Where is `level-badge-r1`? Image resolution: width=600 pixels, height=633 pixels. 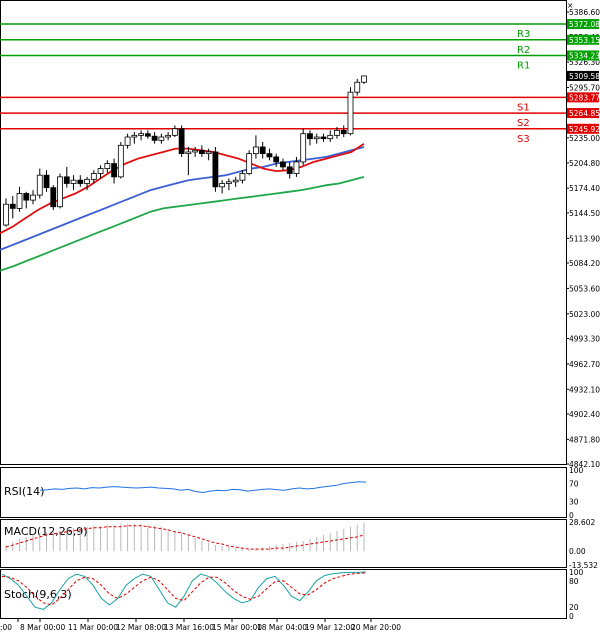
level-badge-r1 is located at coordinates (583, 55).